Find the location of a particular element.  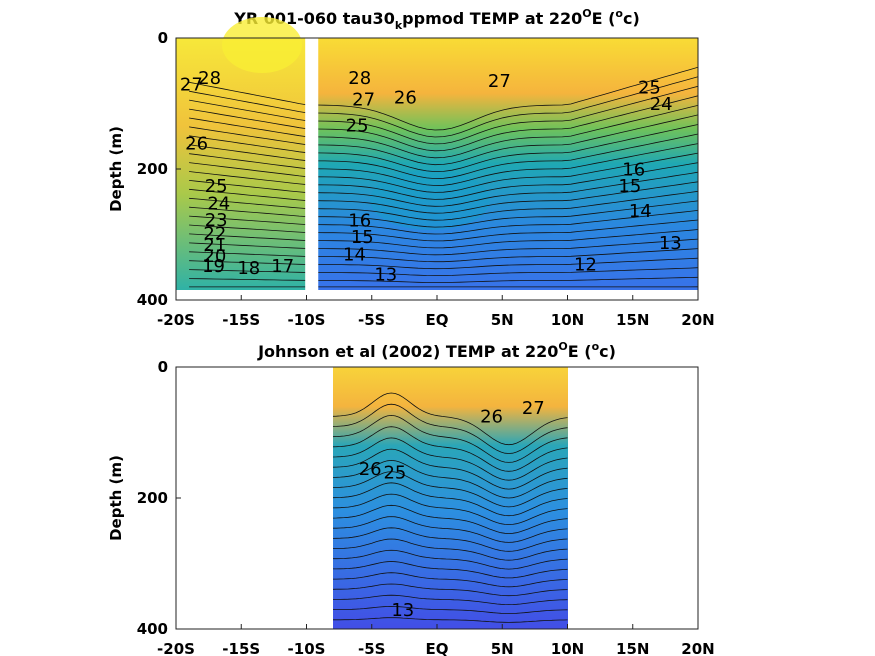

bottom-chart-title: Johnson et al (2002) TEMP at 220OE (oc) is located at coordinates (436, 350).